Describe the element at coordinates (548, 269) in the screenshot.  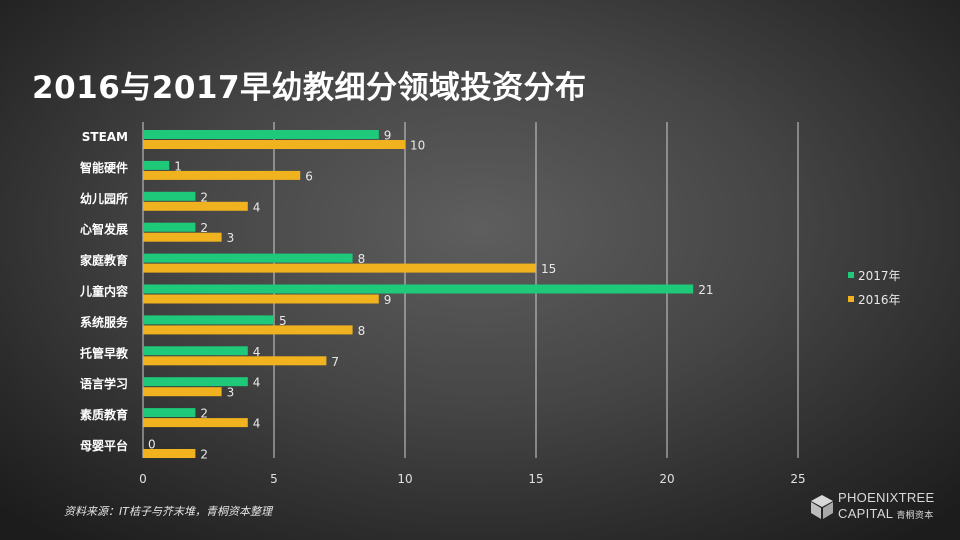
I see `value-label-2016: 15` at that location.